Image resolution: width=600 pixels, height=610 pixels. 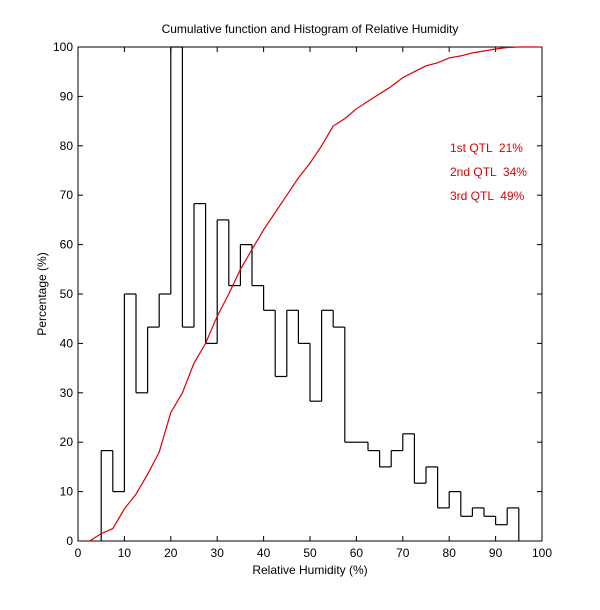 I want to click on y-tick-label: 30, so click(x=67, y=393).